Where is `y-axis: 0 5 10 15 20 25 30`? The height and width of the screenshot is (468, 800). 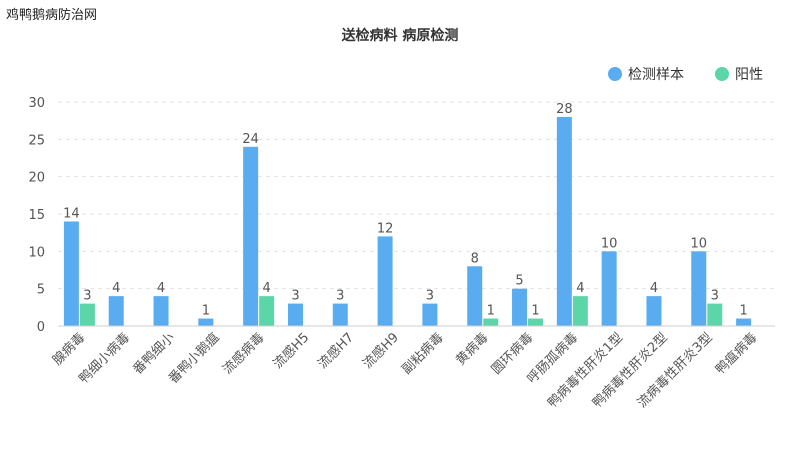
y-axis: 0 5 10 15 20 25 30 is located at coordinates (36, 215).